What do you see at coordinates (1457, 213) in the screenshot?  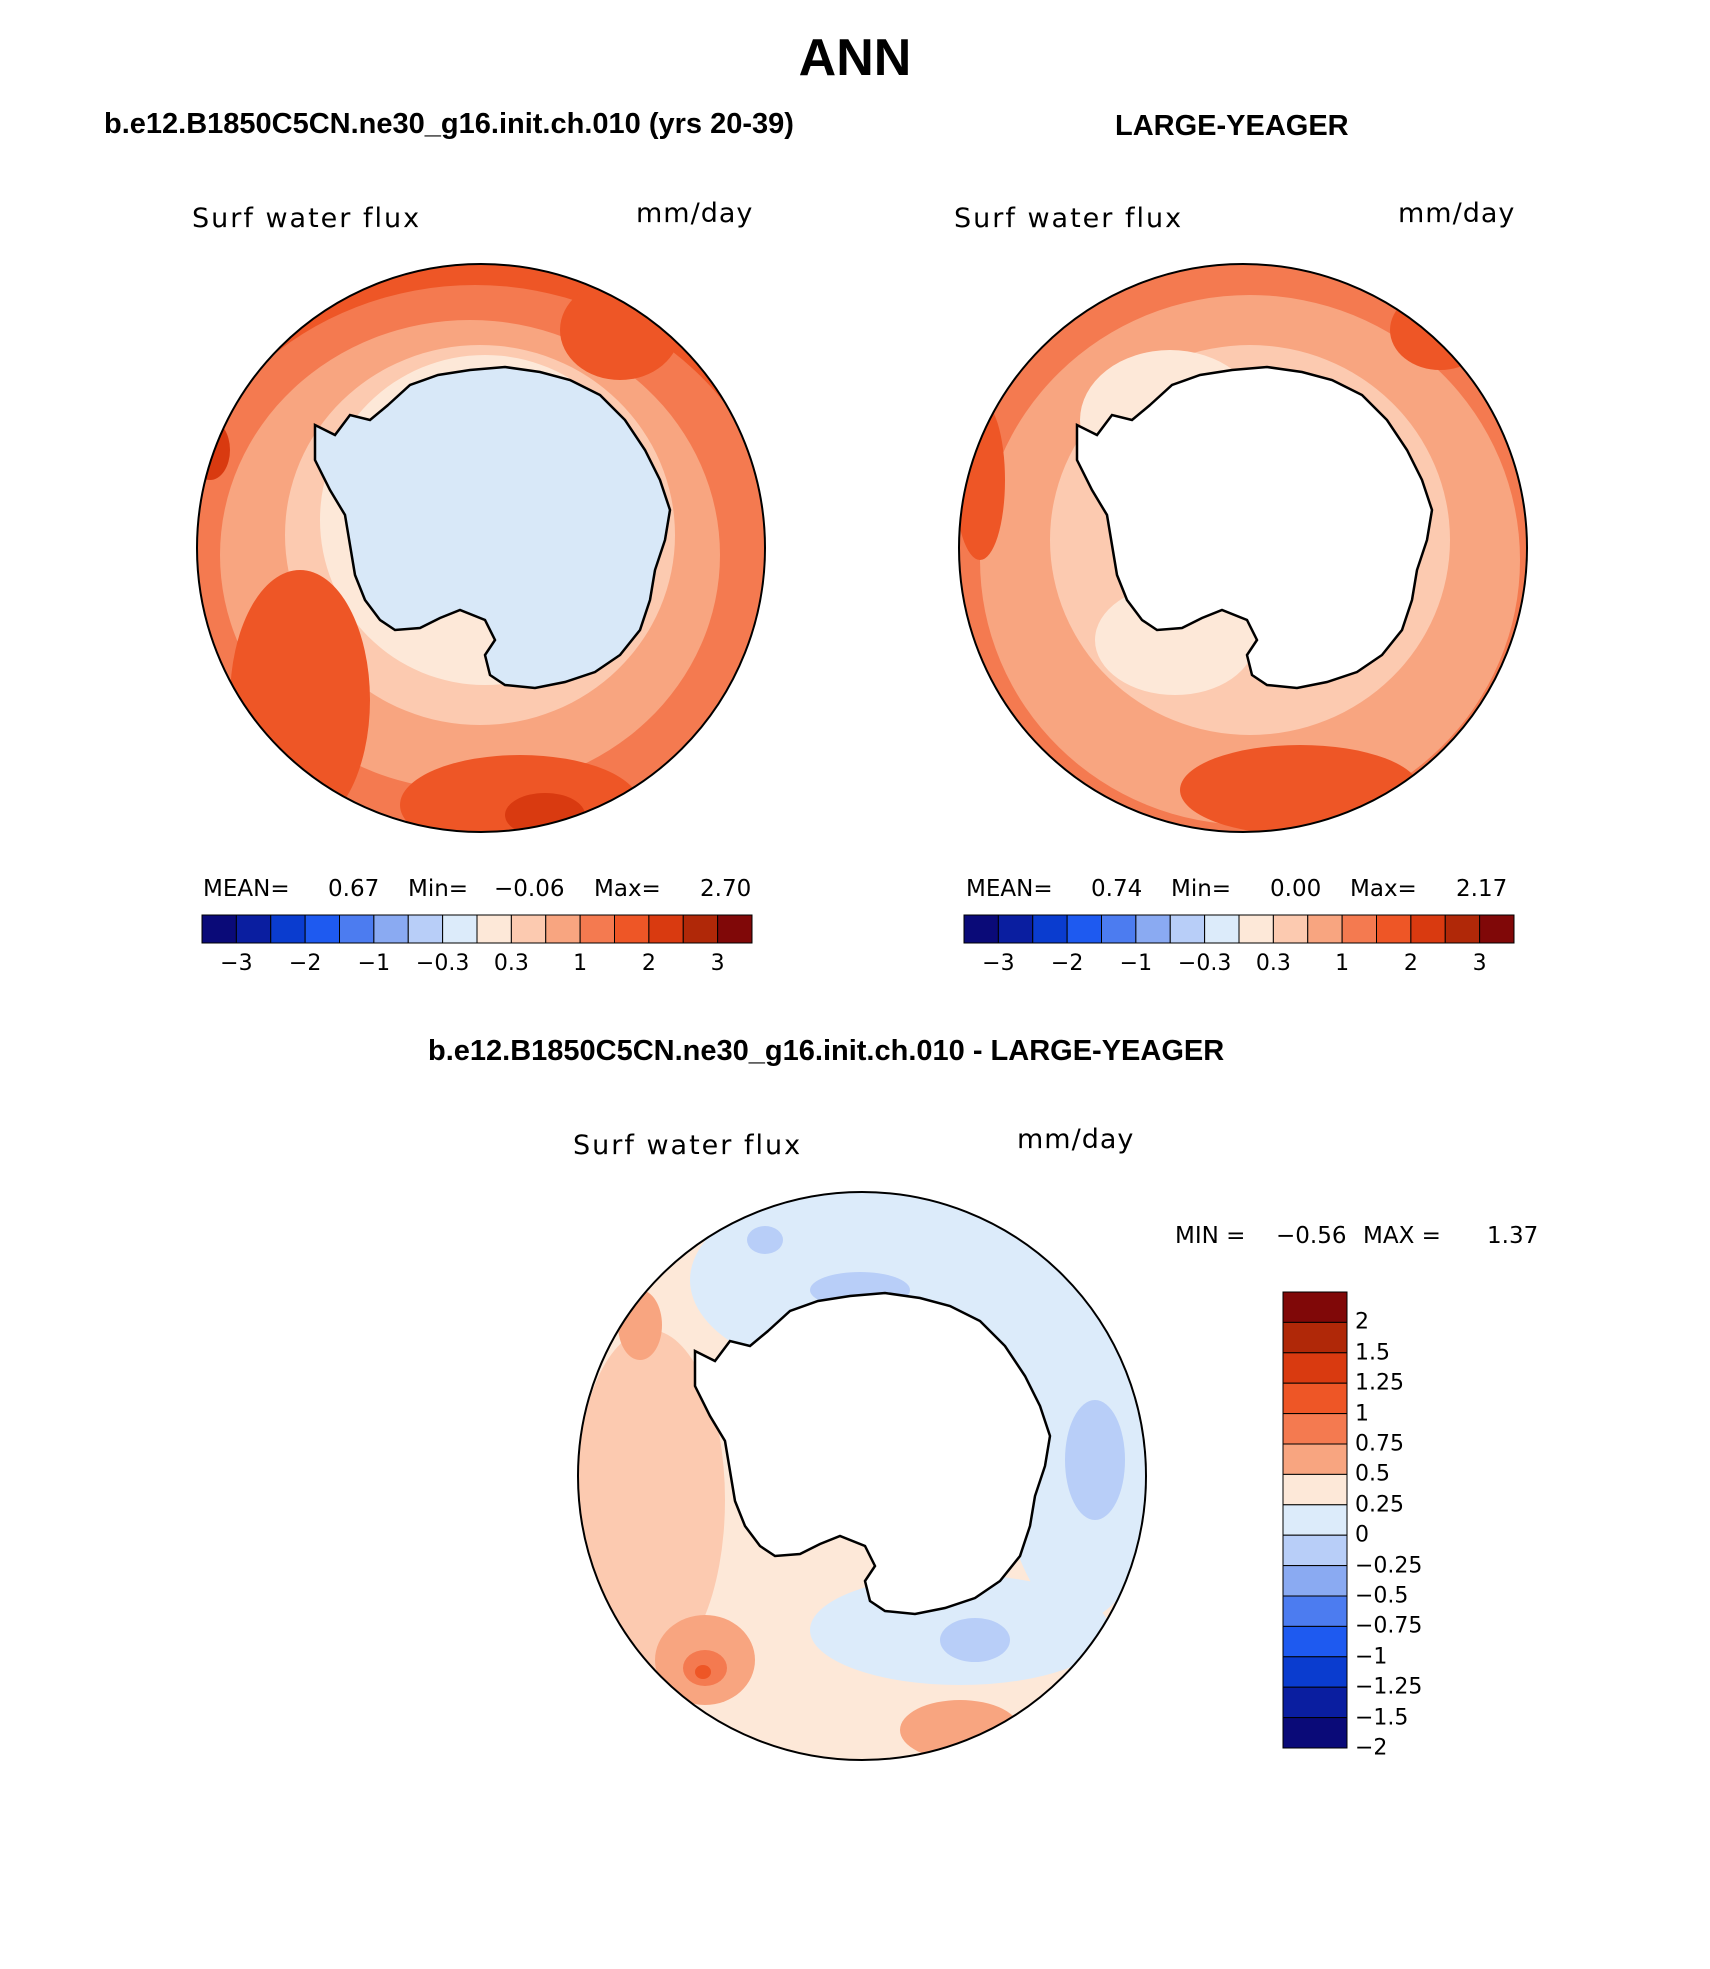 I see `units-label-obs: mm/day` at bounding box center [1457, 213].